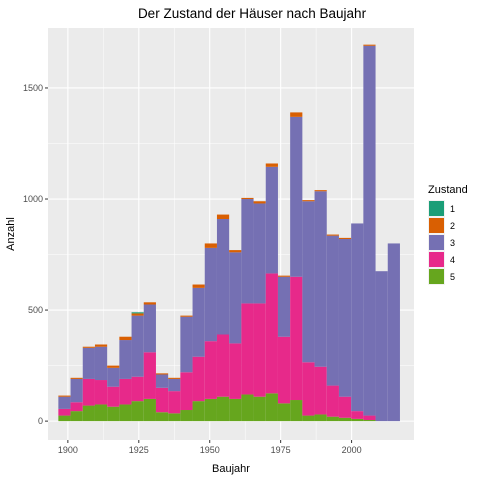 Image resolution: width=480 pixels, height=480 pixels. What do you see at coordinates (448, 234) in the screenshot?
I see `legend: Zustand 1 2 3 4 5` at bounding box center [448, 234].